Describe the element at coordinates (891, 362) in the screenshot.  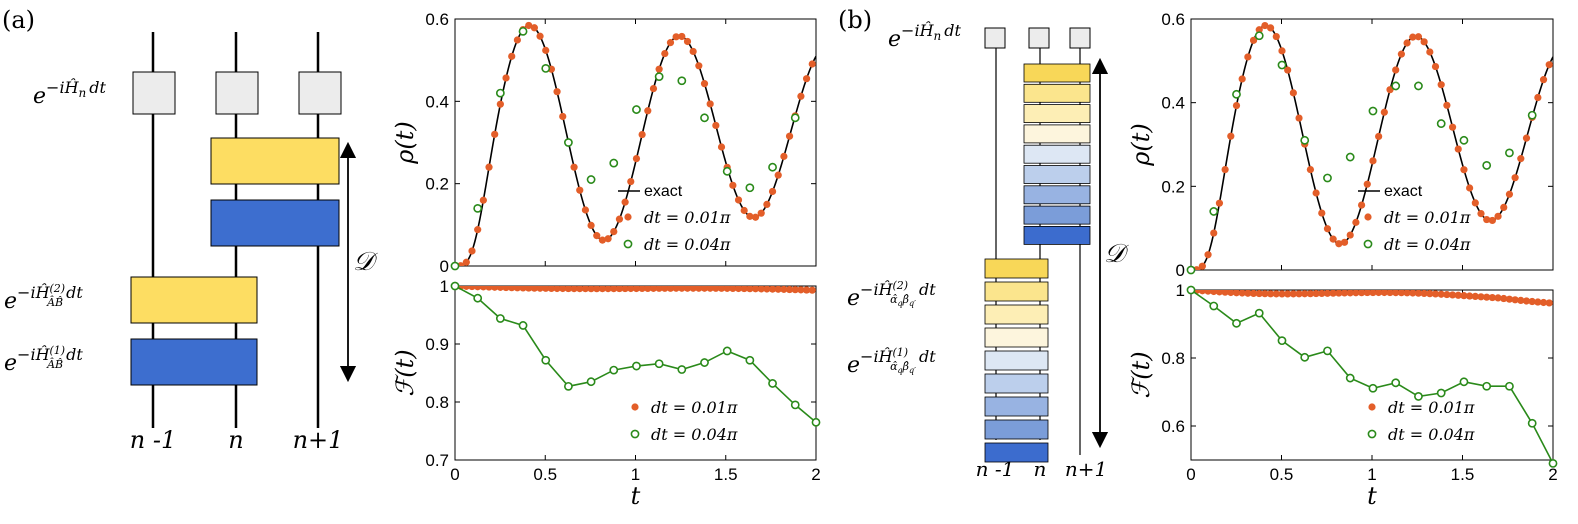
I see `b-label-gate1: e−iĤ(1) α̂qβ̂q′dt` at that location.